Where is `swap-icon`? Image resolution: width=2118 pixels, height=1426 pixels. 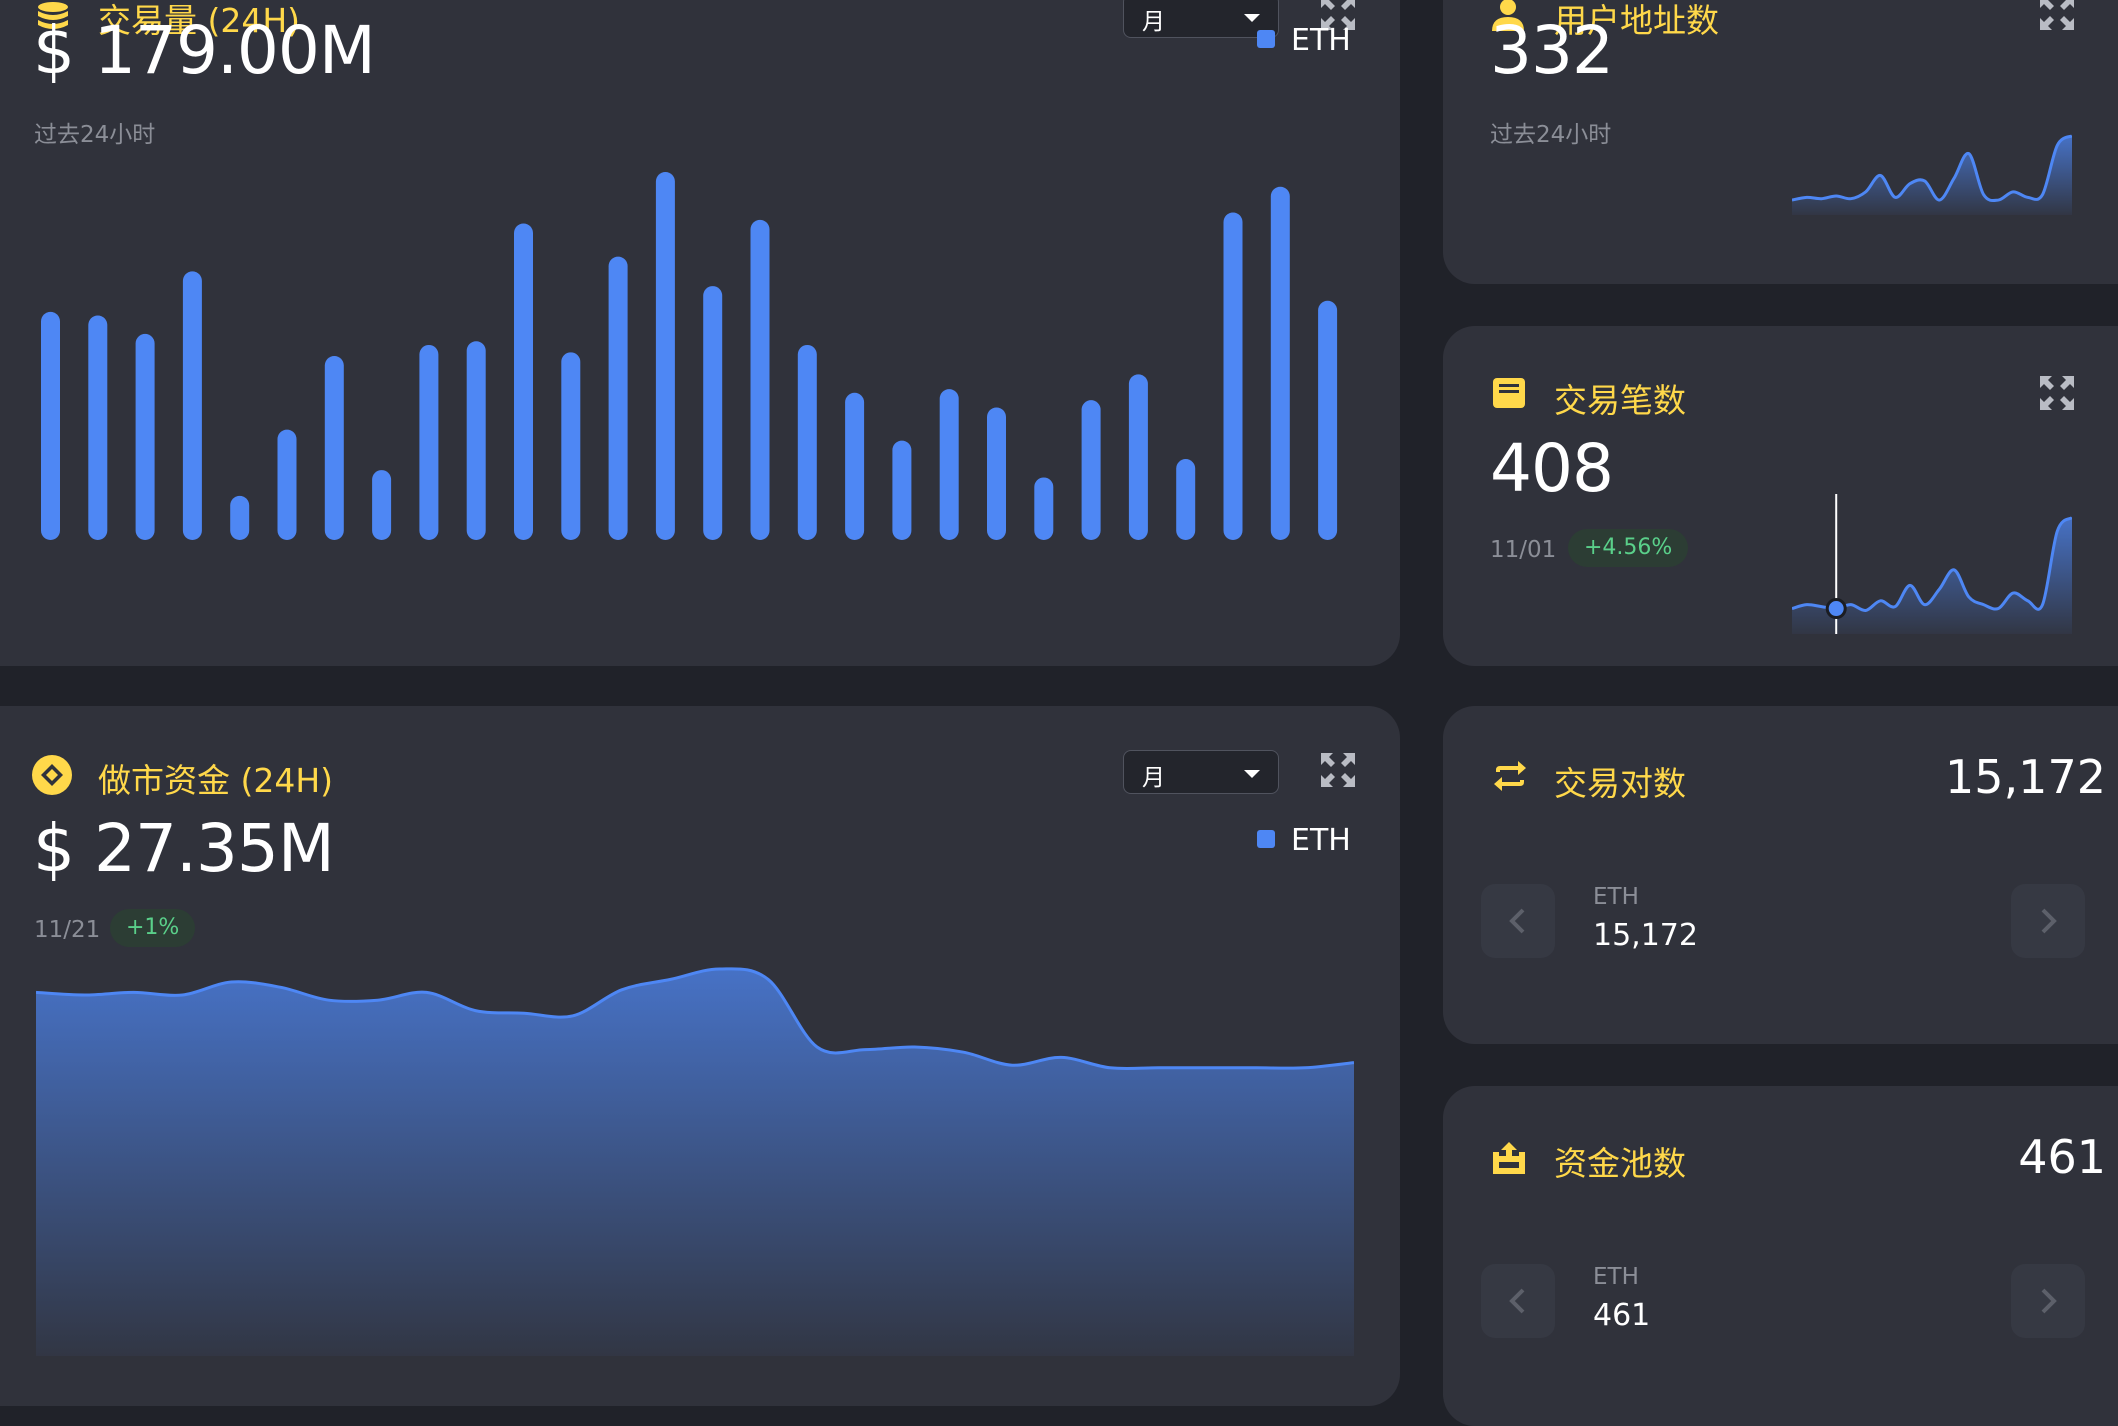
swap-icon is located at coordinates (1510, 776).